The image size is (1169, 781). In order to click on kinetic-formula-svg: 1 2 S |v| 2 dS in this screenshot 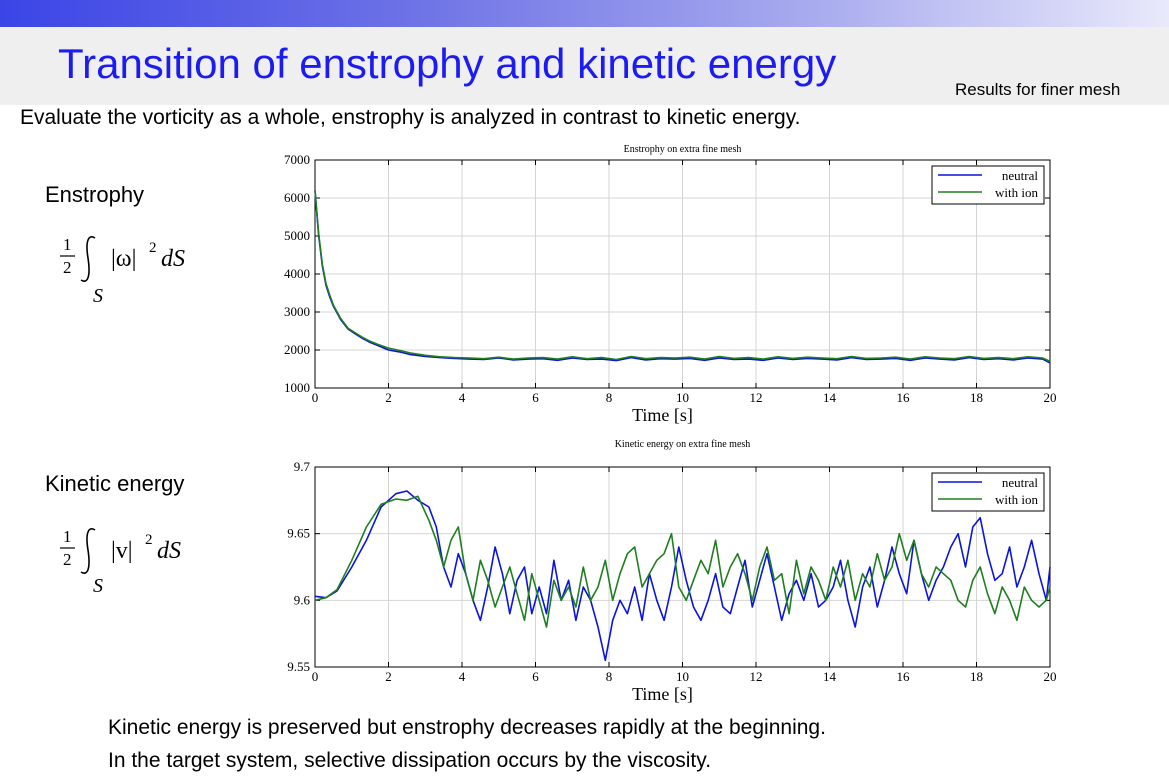, I will do `click(120, 562)`.